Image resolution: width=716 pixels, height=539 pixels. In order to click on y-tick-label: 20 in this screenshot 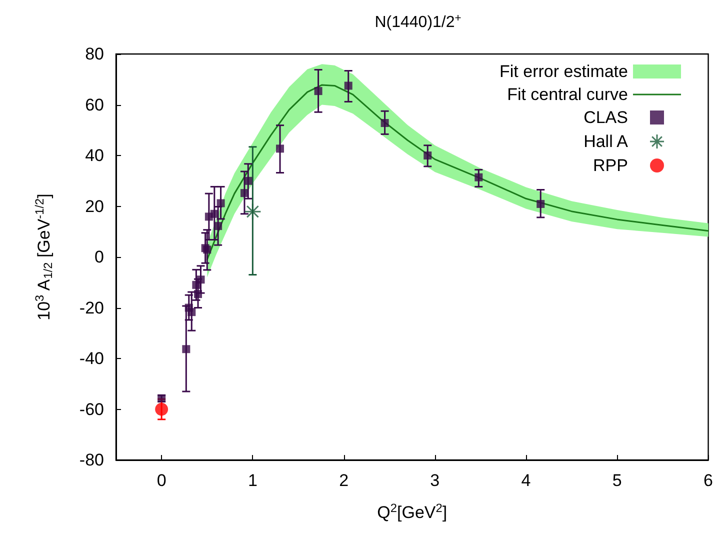, I will do `click(94, 206)`.